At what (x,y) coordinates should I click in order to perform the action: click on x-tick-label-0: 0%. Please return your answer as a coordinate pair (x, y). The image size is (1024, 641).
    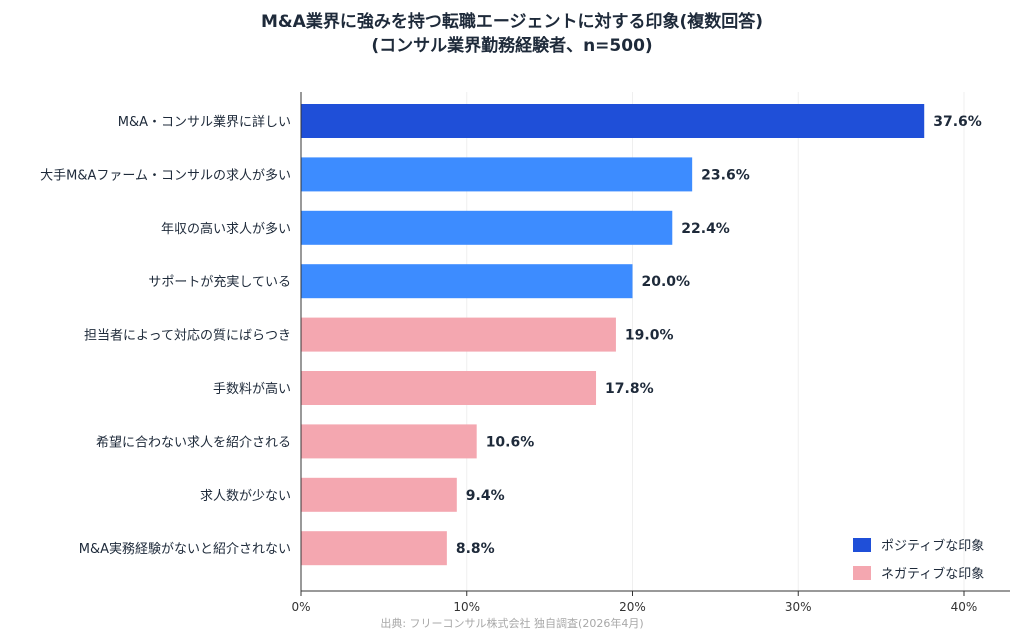
    Looking at the image, I should click on (300, 607).